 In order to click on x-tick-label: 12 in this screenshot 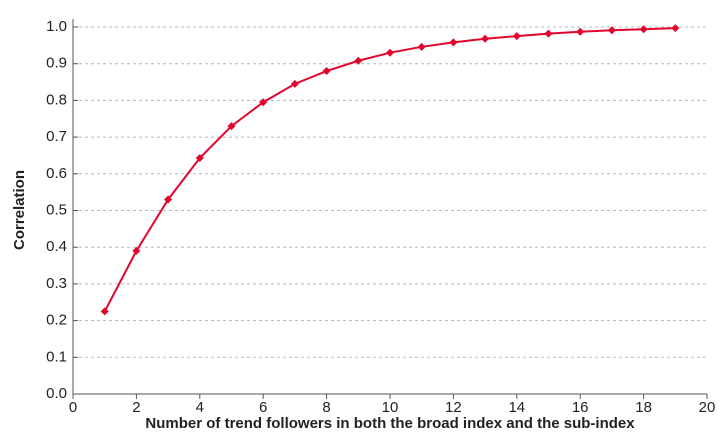, I will do `click(453, 407)`.